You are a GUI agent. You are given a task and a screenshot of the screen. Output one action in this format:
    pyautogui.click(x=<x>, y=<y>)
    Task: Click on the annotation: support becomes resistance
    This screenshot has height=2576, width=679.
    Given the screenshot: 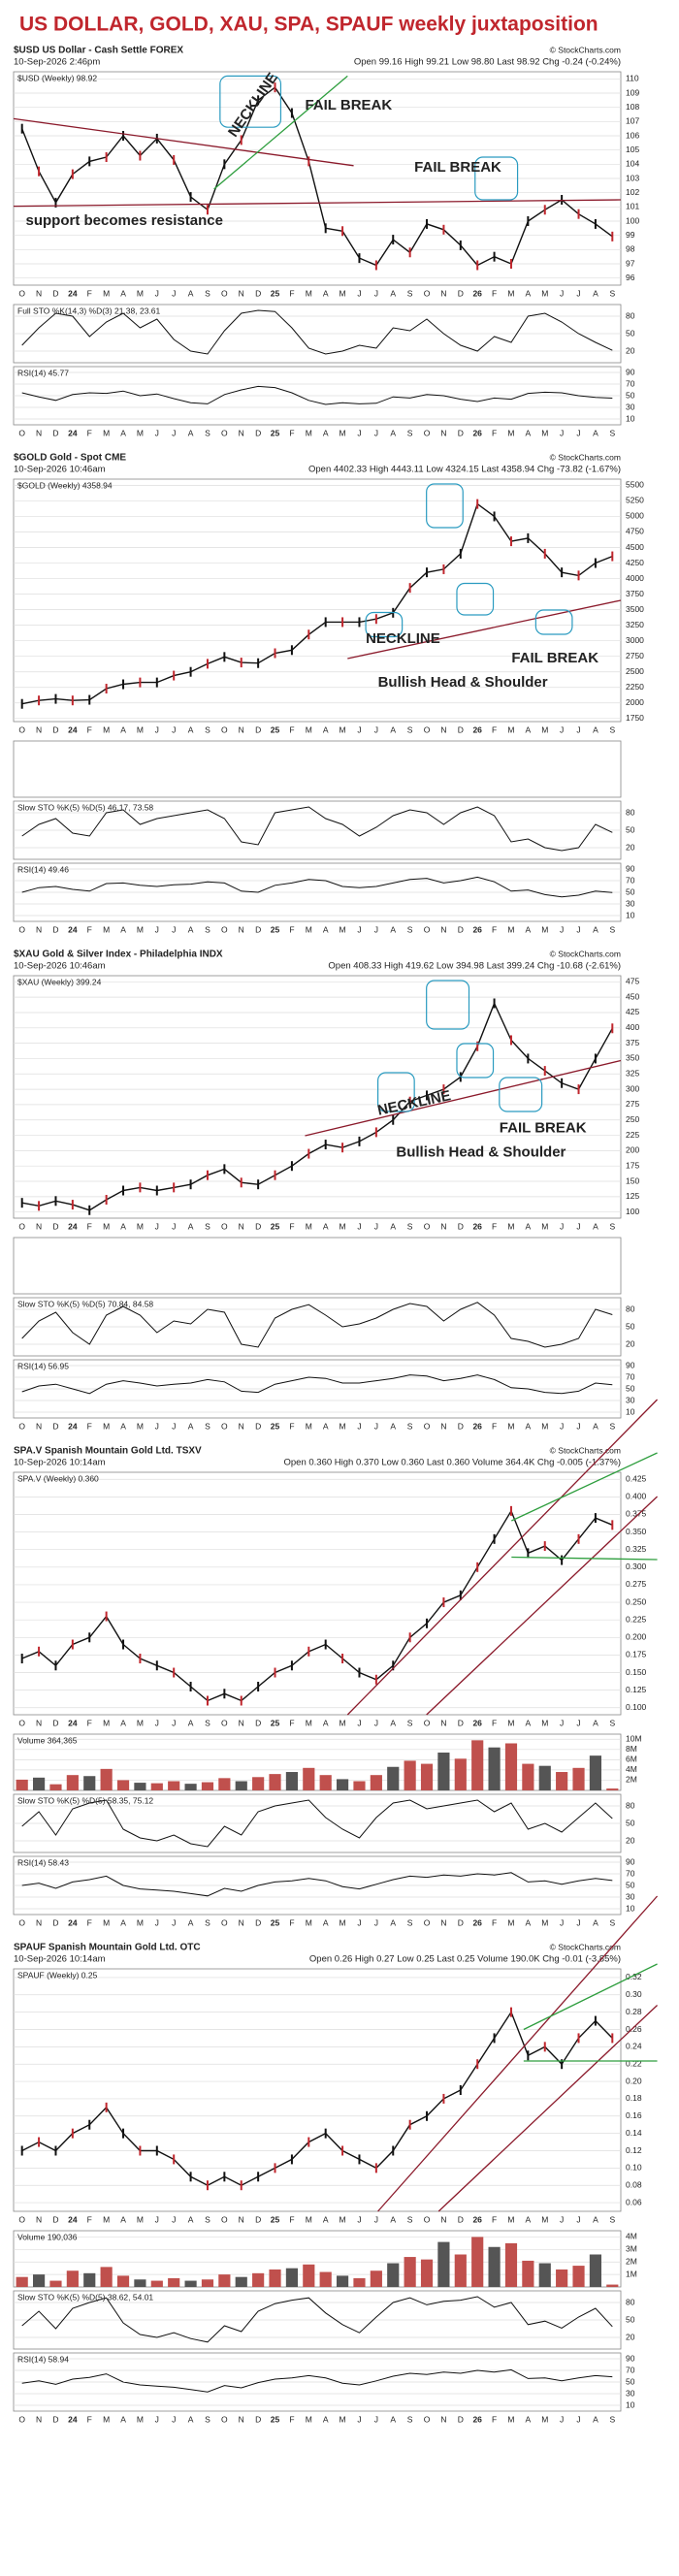 What is the action you would take?
    pyautogui.click(x=124, y=220)
    